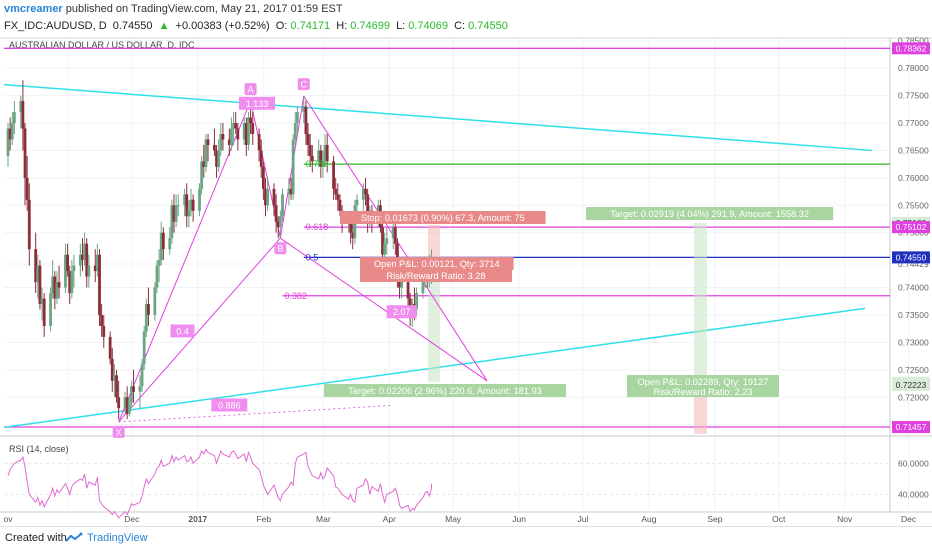 This screenshot has width=932, height=551. What do you see at coordinates (443, 217) in the screenshot?
I see `stop-label-badge` at bounding box center [443, 217].